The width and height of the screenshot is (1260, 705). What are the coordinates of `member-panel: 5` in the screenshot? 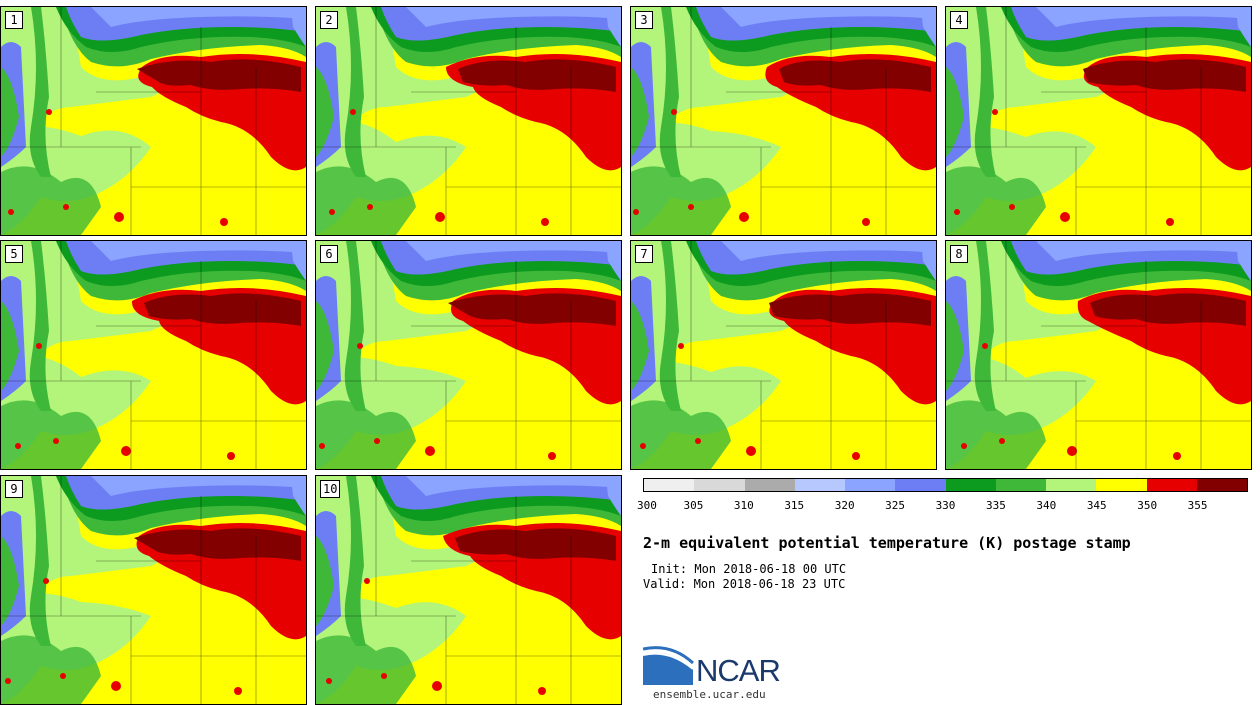 It's located at (153, 355).